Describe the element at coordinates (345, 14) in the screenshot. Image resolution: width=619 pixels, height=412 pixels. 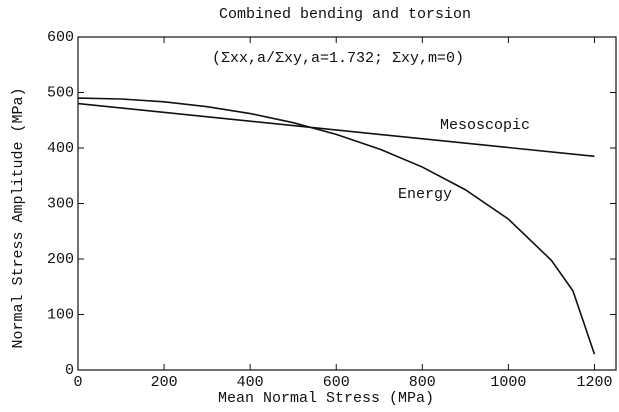
I see `chart-title: Combined bending and torsion` at that location.